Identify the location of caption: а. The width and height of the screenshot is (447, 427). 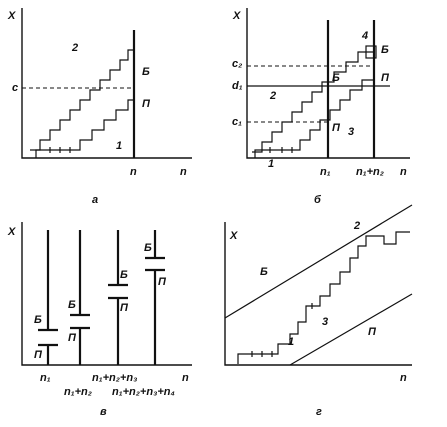
(95, 200).